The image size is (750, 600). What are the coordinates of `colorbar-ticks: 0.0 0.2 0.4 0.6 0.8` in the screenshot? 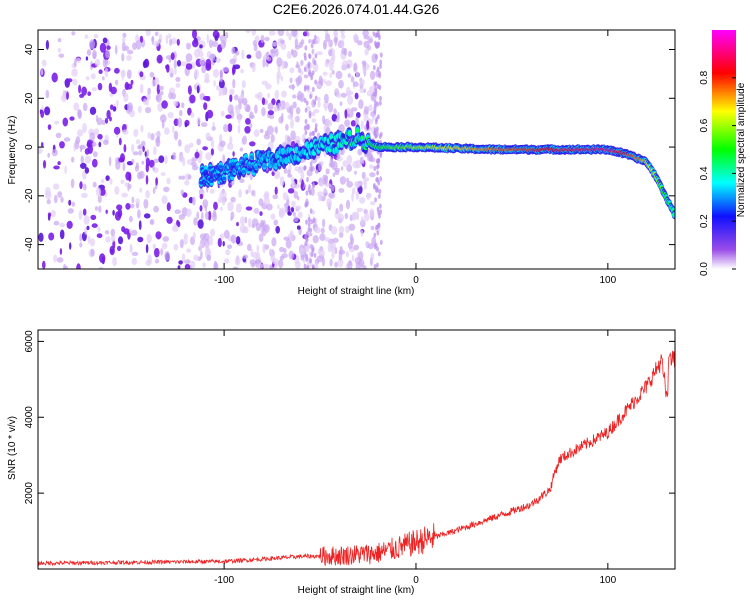 It's located at (717, 173).